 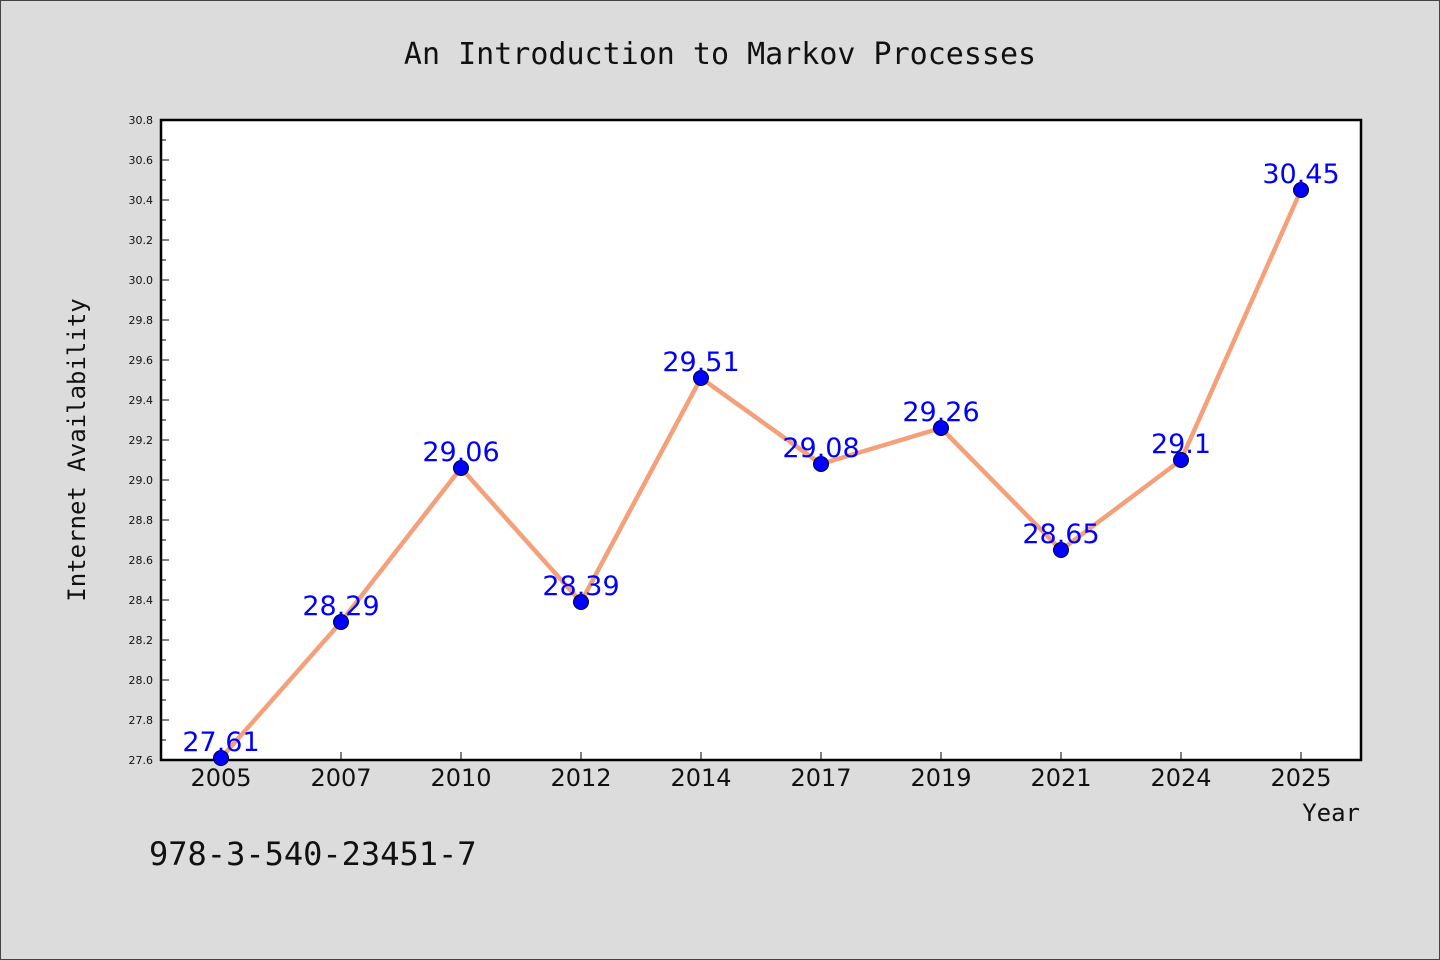 What do you see at coordinates (141, 400) in the screenshot?
I see `y-tick-label: 29.4` at bounding box center [141, 400].